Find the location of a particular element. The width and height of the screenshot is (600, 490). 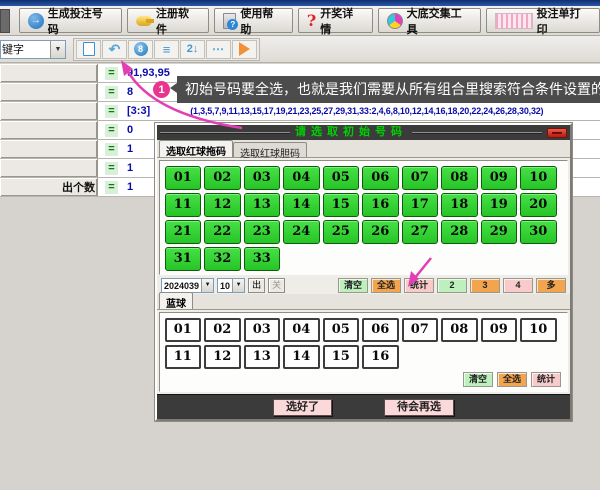

red-ball: 25 is located at coordinates (340, 231).